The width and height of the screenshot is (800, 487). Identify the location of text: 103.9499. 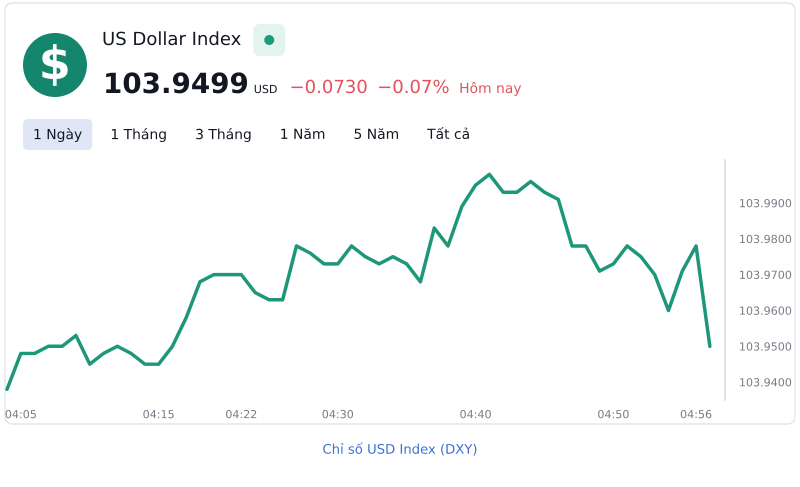
(177, 83).